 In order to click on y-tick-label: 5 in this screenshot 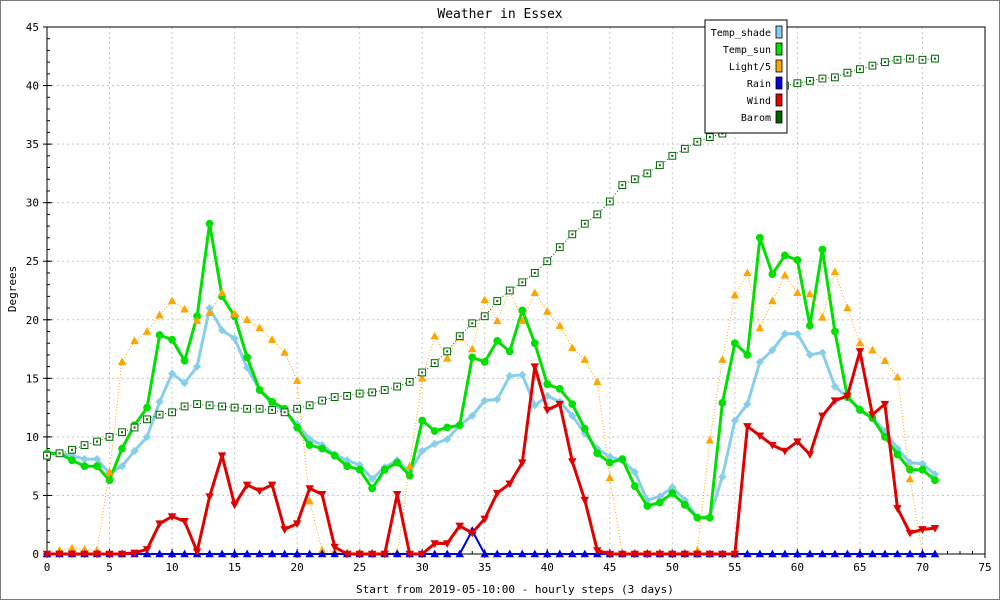, I will do `click(35, 495)`.